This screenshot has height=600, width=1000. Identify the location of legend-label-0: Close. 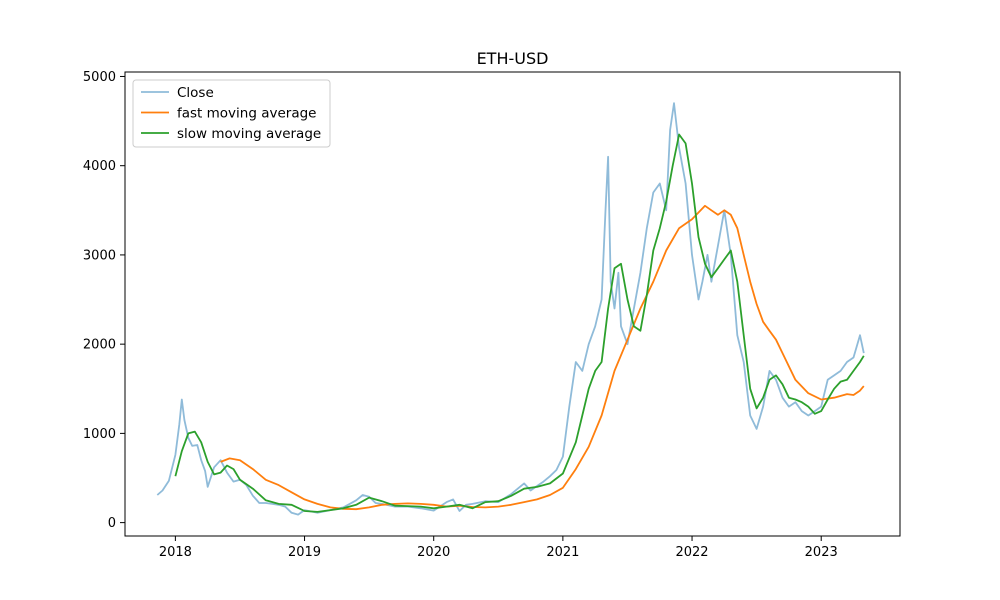
(195, 93).